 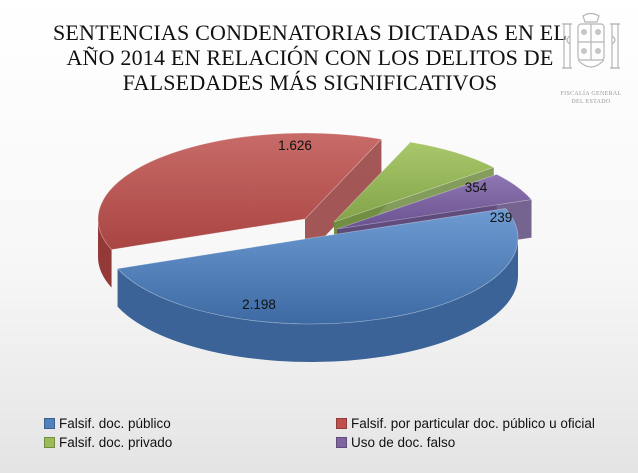 I want to click on legend-swatch-green, so click(x=49, y=442).